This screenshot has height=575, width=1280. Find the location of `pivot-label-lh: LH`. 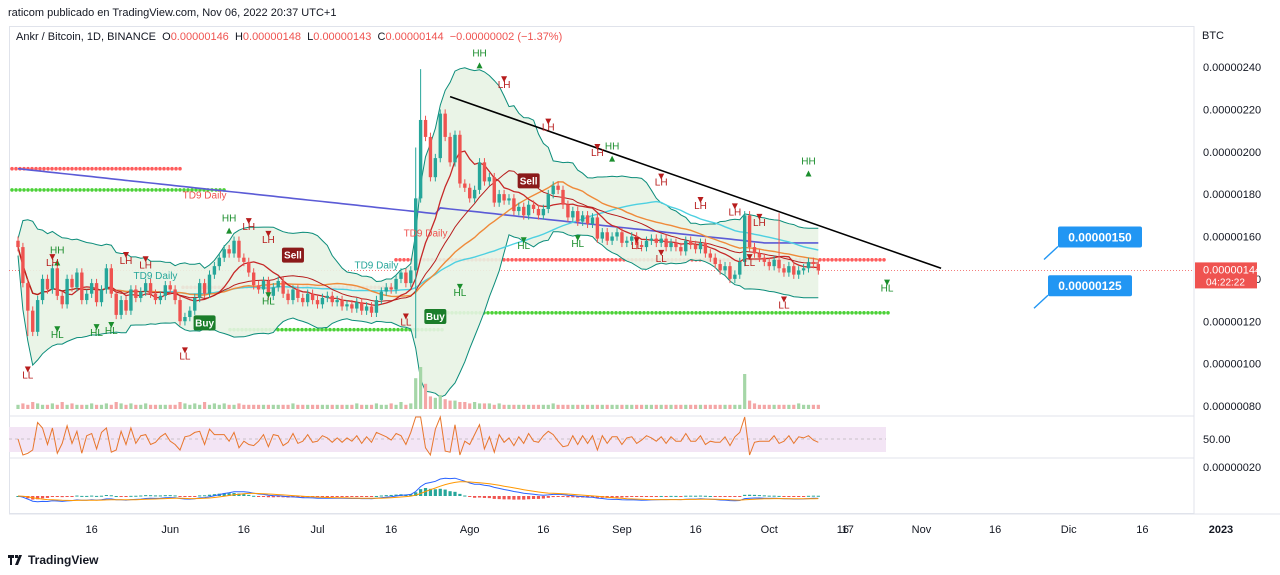

pivot-label-lh: LH is located at coordinates (248, 227).